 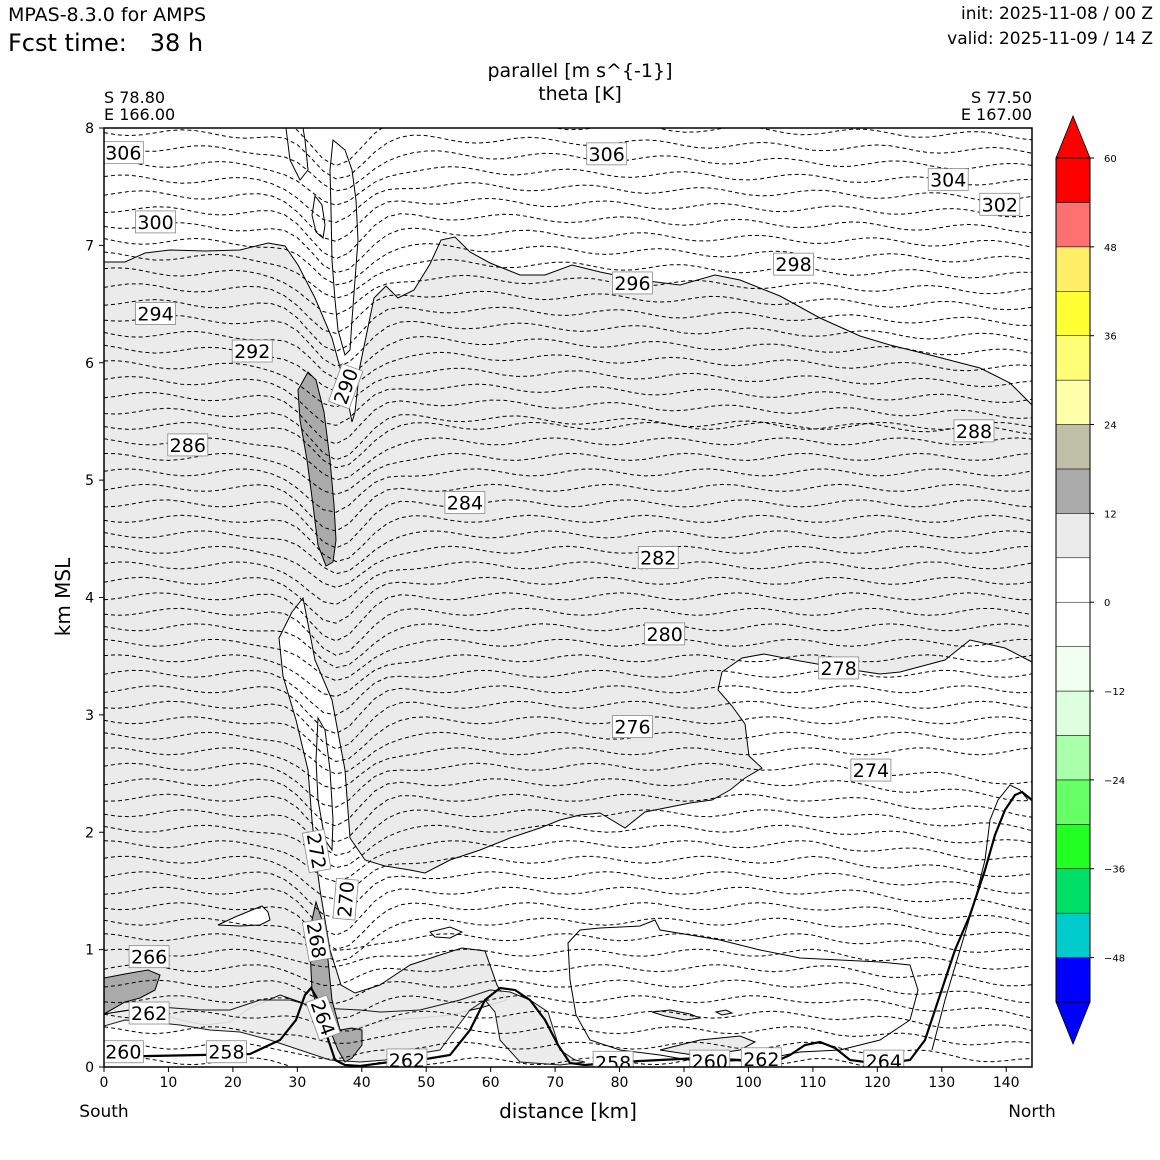 I want to click on y-tick-label: 6, so click(x=89, y=364).